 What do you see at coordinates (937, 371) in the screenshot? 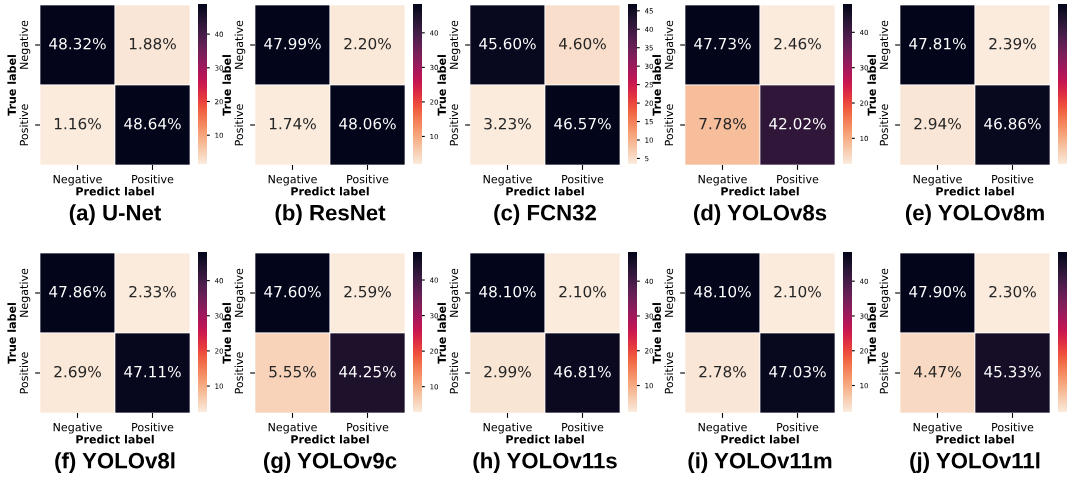
I see `data-label: 4.47%` at bounding box center [937, 371].